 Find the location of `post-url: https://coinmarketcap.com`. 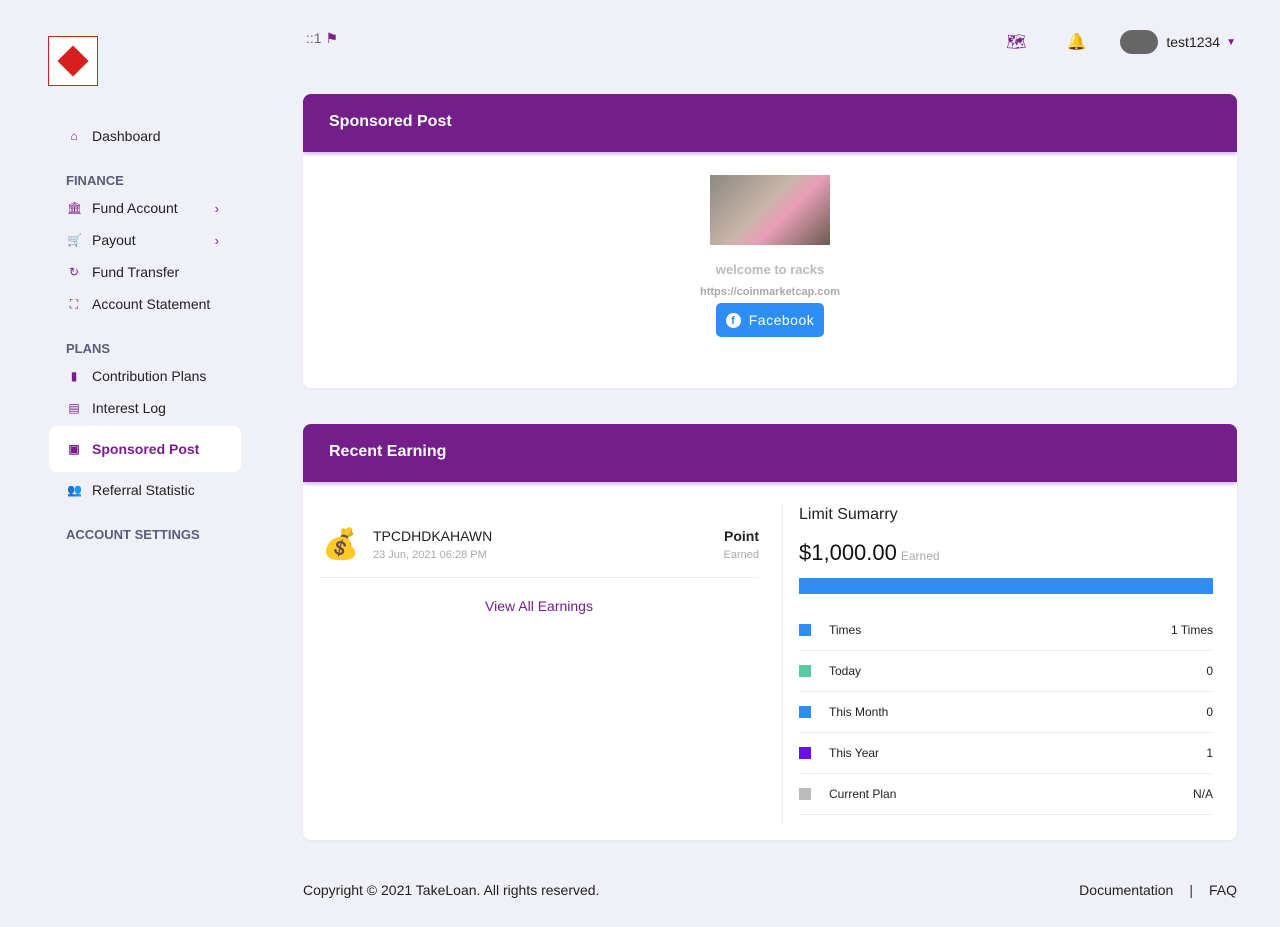

post-url: https://coinmarketcap.com is located at coordinates (770, 292).